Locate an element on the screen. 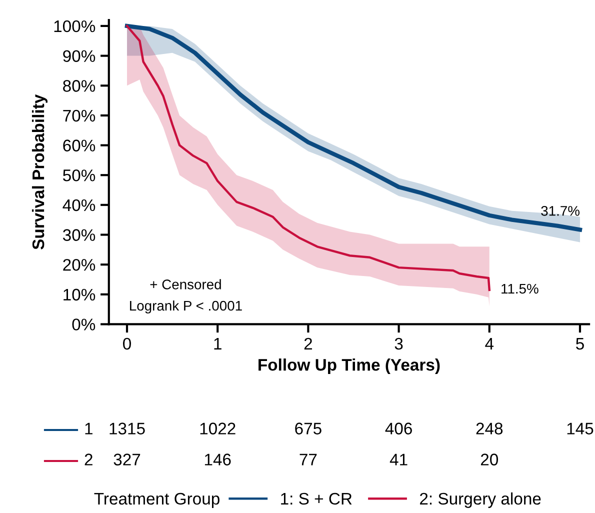 This screenshot has width=595, height=513. annotation: 11.5% is located at coordinates (520, 289).